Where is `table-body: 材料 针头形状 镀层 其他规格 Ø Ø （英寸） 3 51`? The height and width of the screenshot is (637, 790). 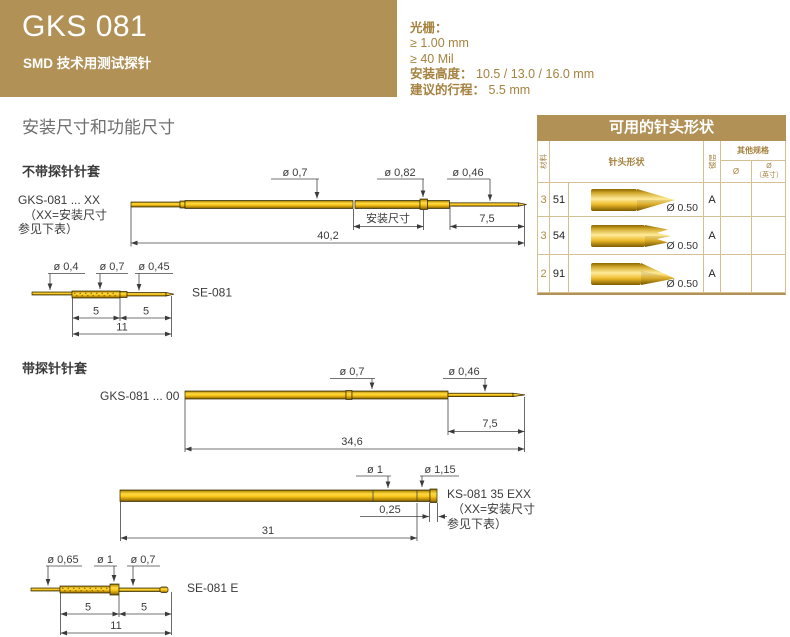 table-body: 材料 针头形状 镀层 其他规格 Ø Ø （英寸） 3 51 is located at coordinates (661, 218).